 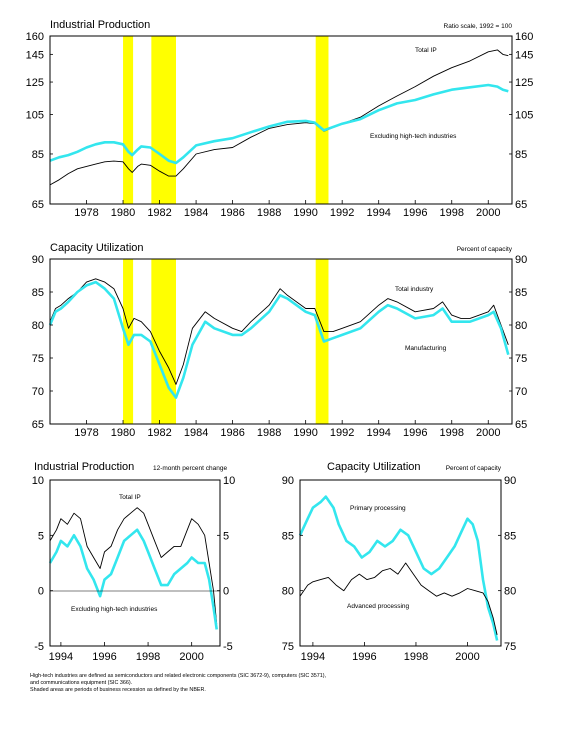 What do you see at coordinates (41, 592) in the screenshot?
I see `y-tick-label-left: 0` at bounding box center [41, 592].